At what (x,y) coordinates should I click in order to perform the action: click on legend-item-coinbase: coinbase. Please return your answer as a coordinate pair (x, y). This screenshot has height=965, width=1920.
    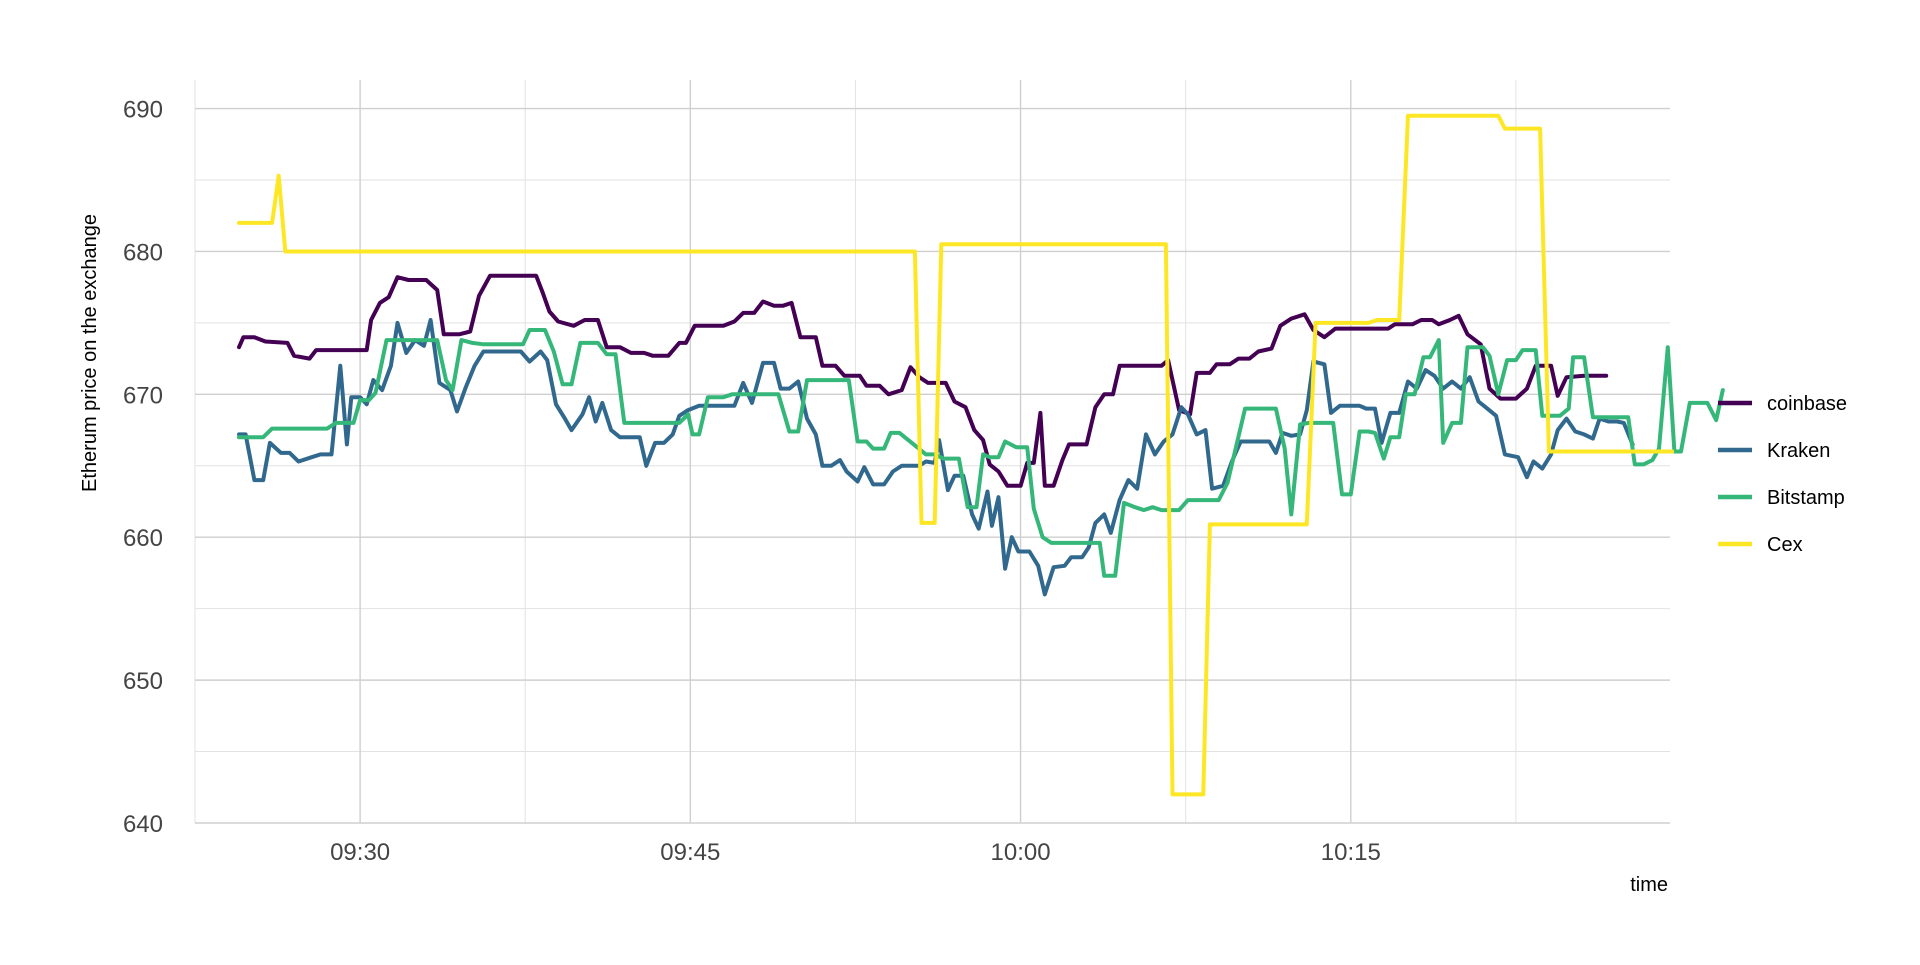
    Looking at the image, I should click on (1782, 404).